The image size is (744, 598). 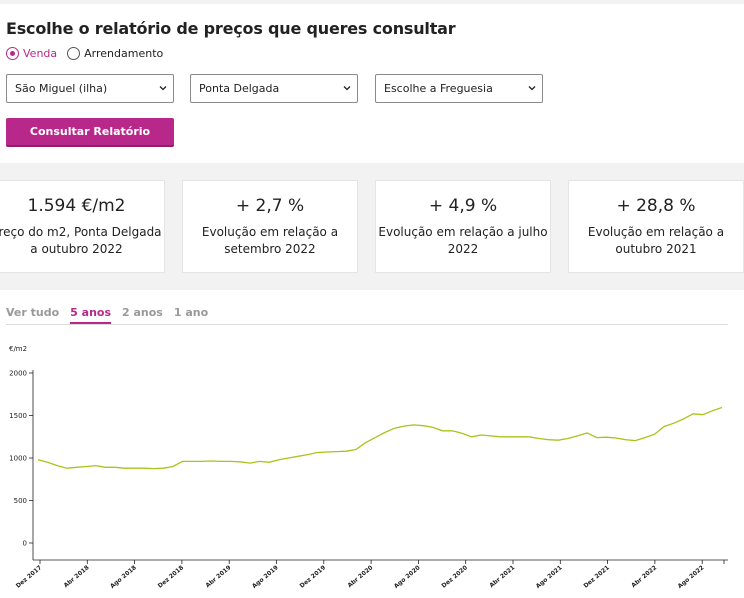 What do you see at coordinates (218, 576) in the screenshot?
I see `x-tick-label: Abr 2019` at bounding box center [218, 576].